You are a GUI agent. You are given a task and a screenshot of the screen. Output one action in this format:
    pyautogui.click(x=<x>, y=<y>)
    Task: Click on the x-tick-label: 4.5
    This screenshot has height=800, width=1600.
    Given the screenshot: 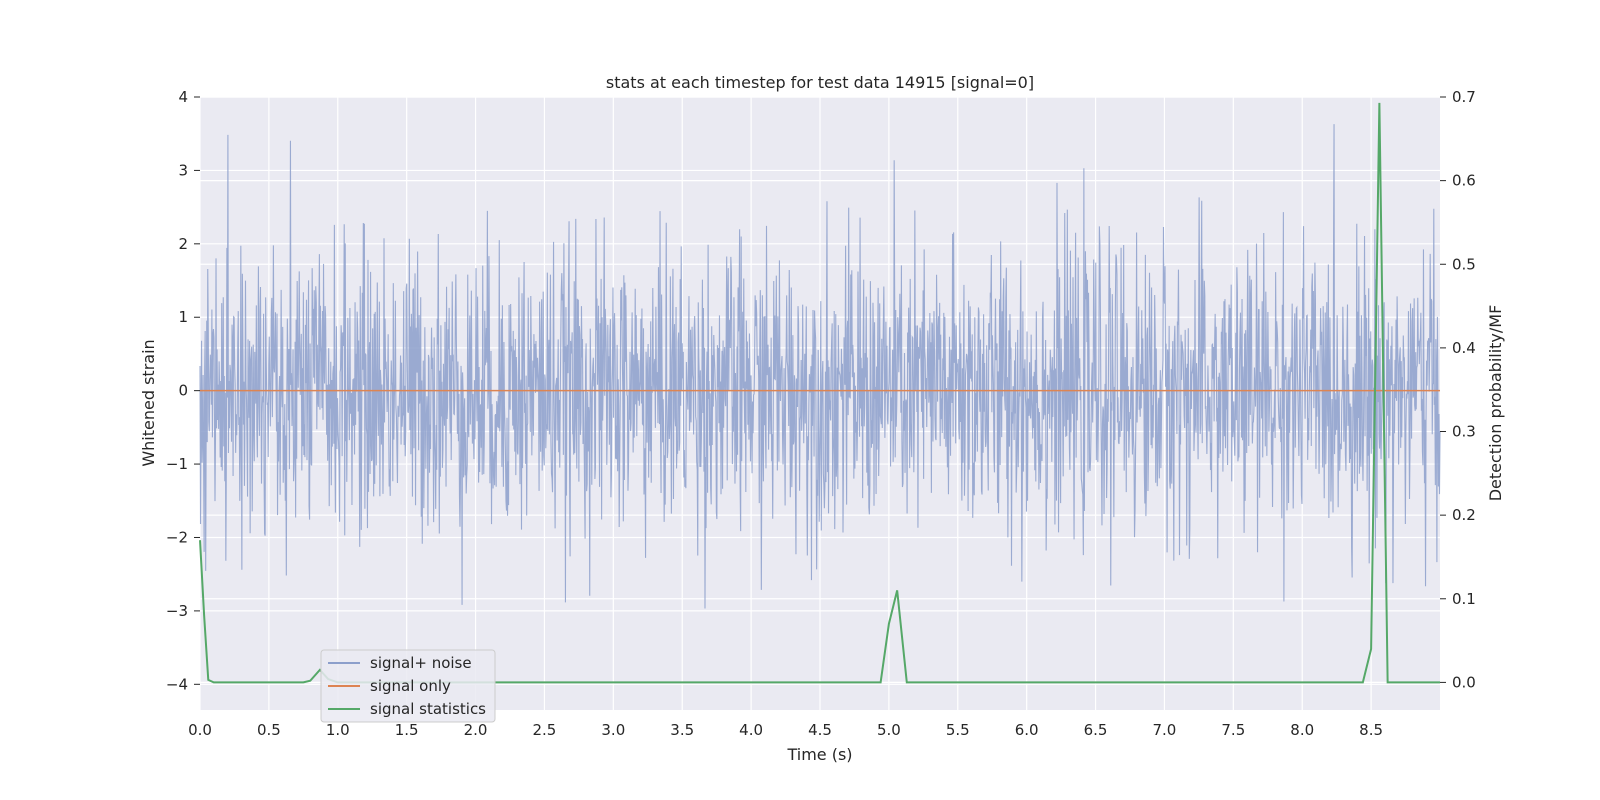 What is the action you would take?
    pyautogui.click(x=820, y=730)
    